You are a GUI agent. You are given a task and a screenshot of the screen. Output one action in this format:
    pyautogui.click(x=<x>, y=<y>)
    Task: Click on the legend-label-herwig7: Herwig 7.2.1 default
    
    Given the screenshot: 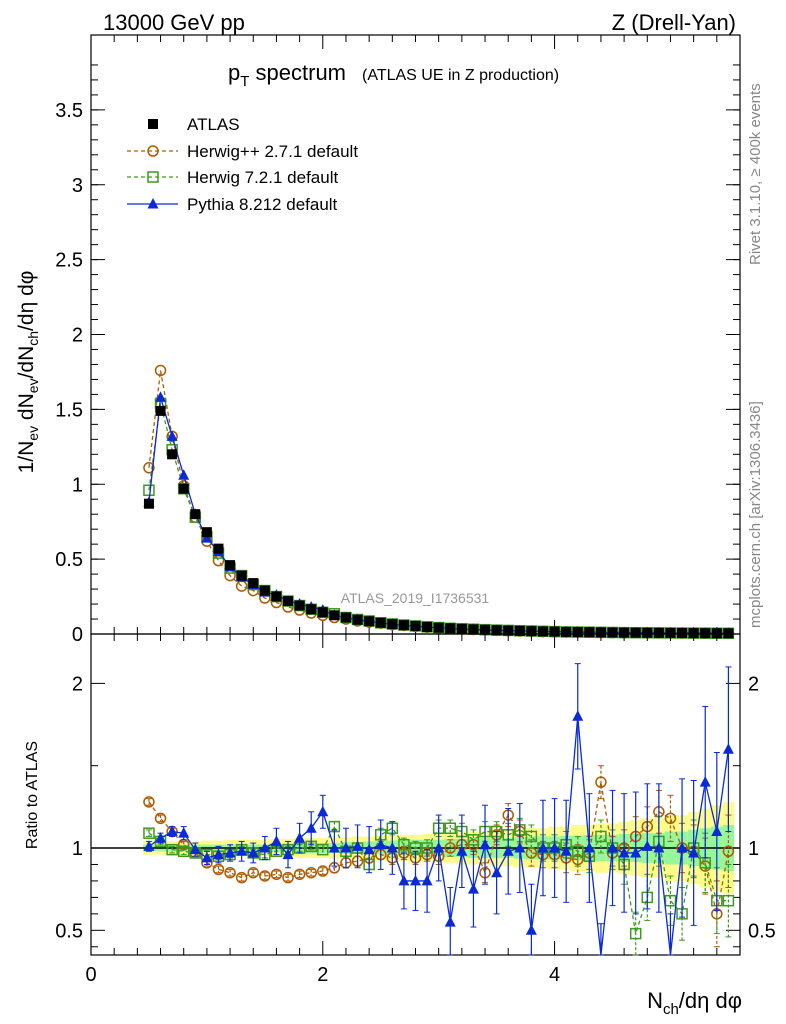 What is the action you would take?
    pyautogui.click(x=262, y=177)
    